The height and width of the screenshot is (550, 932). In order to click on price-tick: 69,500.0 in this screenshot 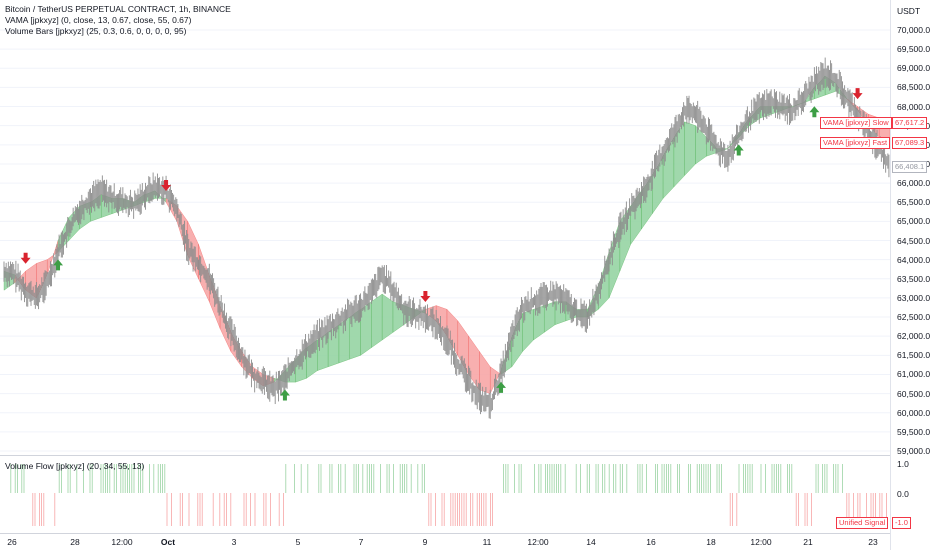, I will do `click(914, 49)`.